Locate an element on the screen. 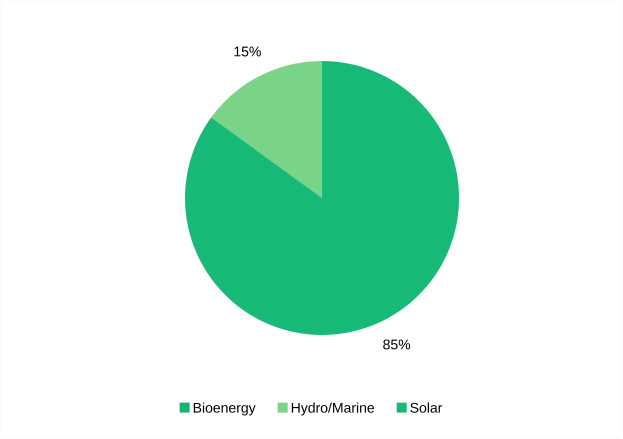 The image size is (623, 439). data-label: 85% is located at coordinates (396, 345).